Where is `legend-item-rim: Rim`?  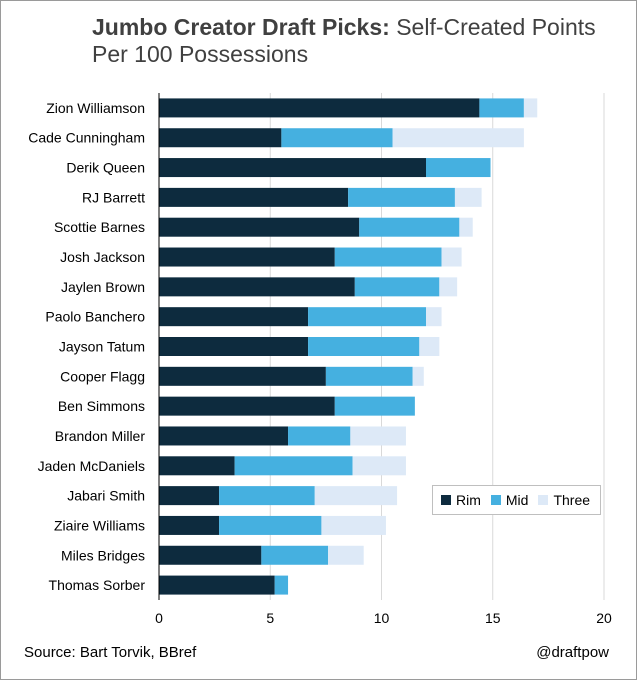
legend-item-rim: Rim is located at coordinates (461, 500).